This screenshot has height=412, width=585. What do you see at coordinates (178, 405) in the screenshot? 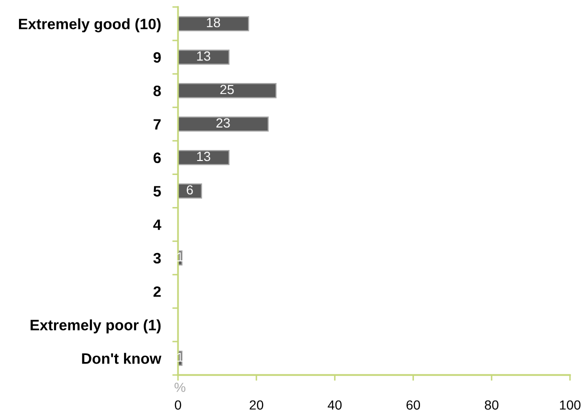
I see `x-tick-label: 0` at bounding box center [178, 405].